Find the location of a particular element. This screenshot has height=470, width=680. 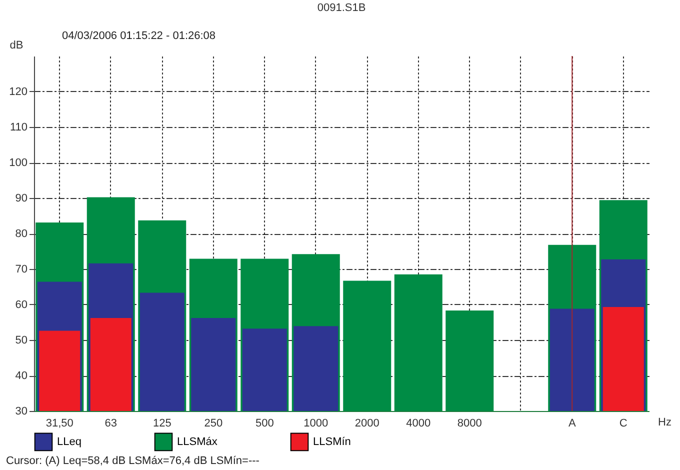

y-tick-label: 70 is located at coordinates (21, 270).